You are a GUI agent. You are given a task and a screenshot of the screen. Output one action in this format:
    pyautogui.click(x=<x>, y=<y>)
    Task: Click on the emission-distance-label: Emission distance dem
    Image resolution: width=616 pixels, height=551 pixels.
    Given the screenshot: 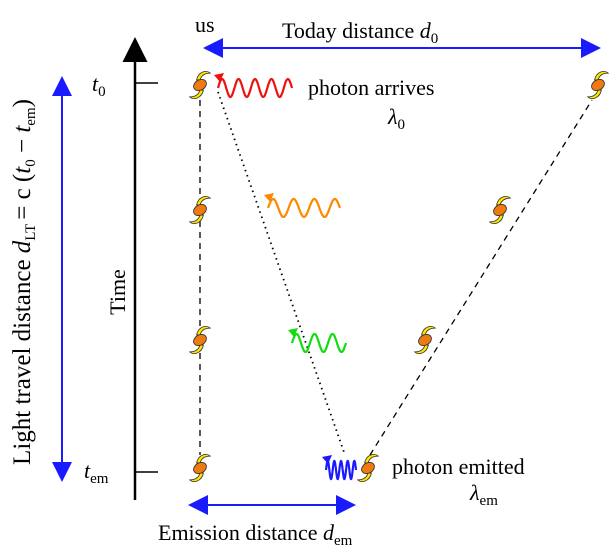 What is the action you would take?
    pyautogui.click(x=255, y=534)
    